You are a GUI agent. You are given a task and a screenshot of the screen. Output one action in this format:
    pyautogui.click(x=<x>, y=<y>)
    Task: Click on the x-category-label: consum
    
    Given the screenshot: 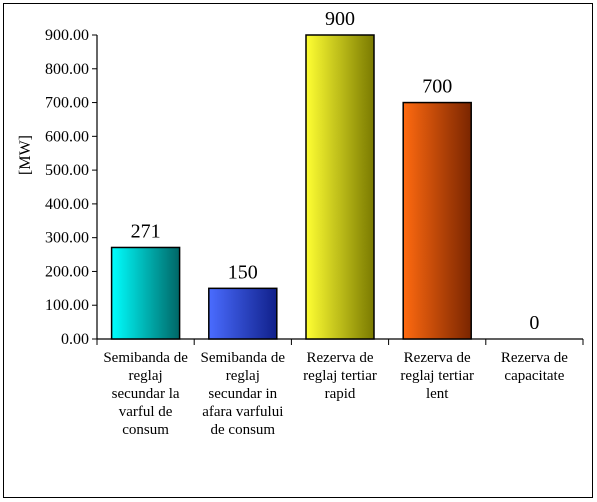 What is the action you would take?
    pyautogui.click(x=145, y=430)
    